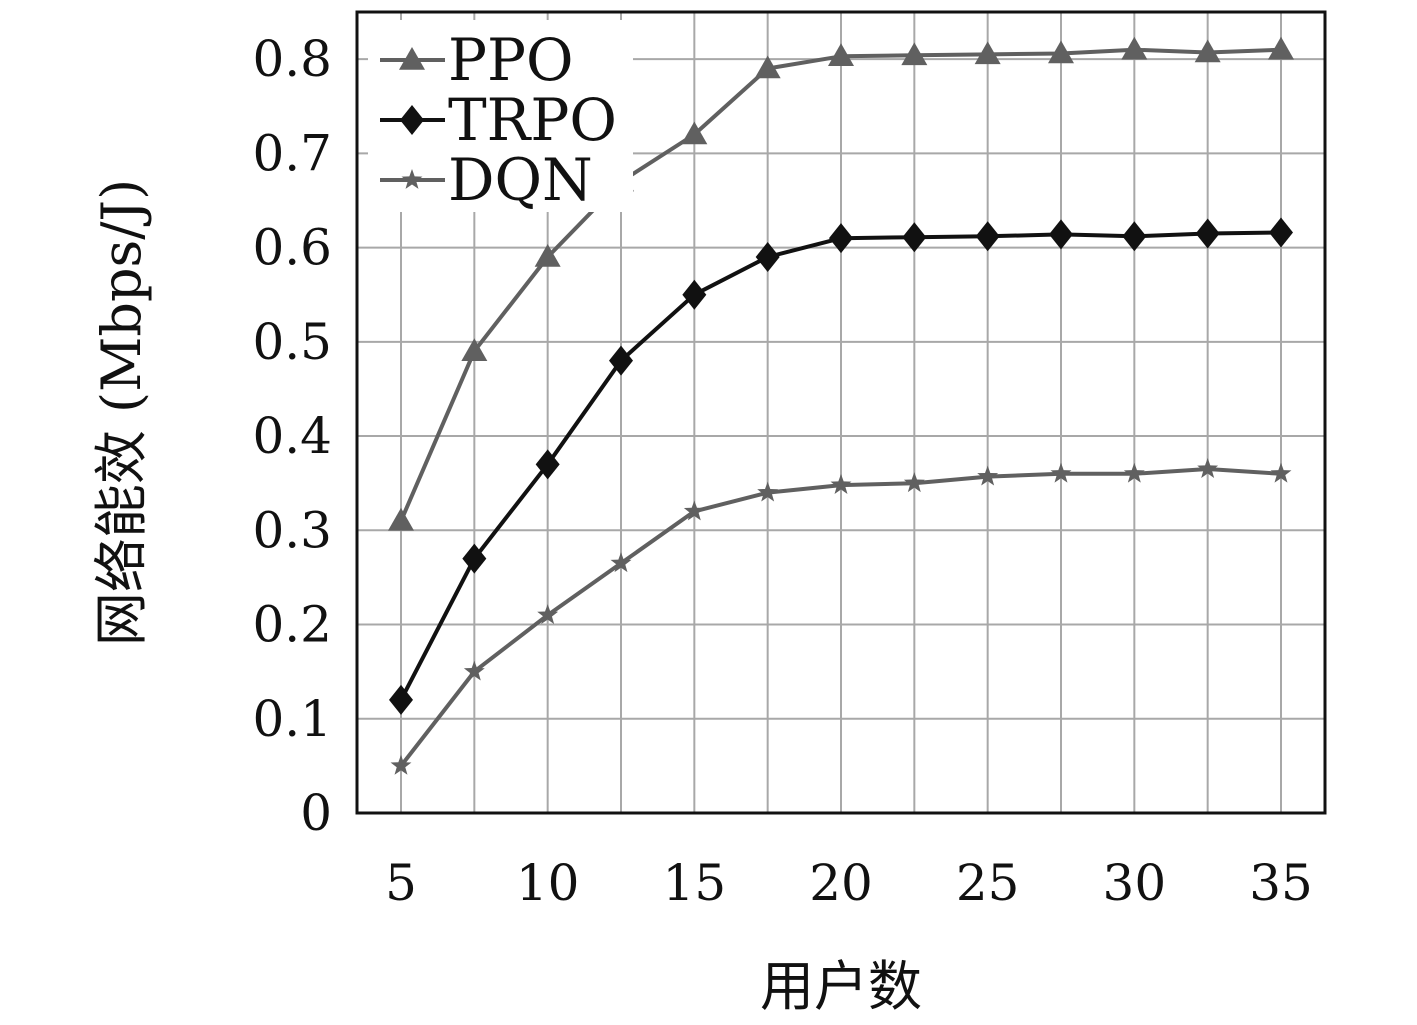 The width and height of the screenshot is (1417, 1025). What do you see at coordinates (292, 719) in the screenshot?
I see `y-tick-label: 0.1` at bounding box center [292, 719].